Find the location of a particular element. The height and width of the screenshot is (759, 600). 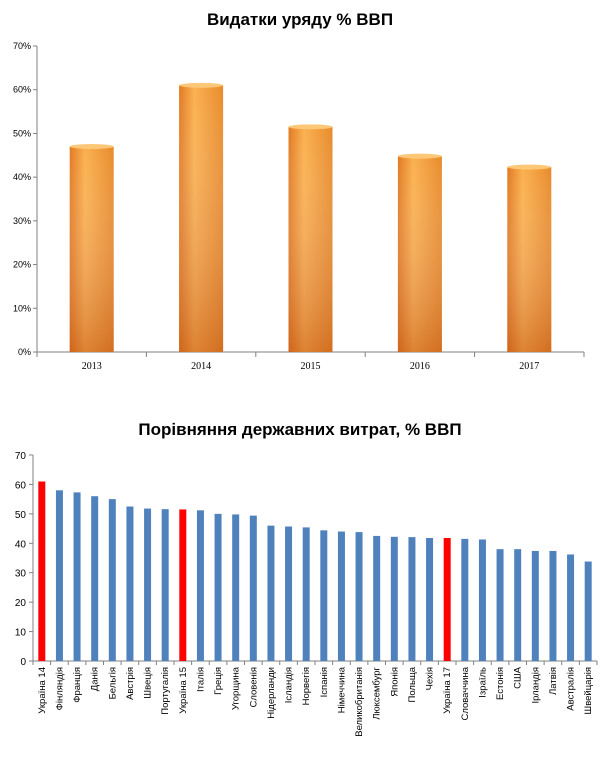

x-tick-label: Португалія is located at coordinates (165, 691).